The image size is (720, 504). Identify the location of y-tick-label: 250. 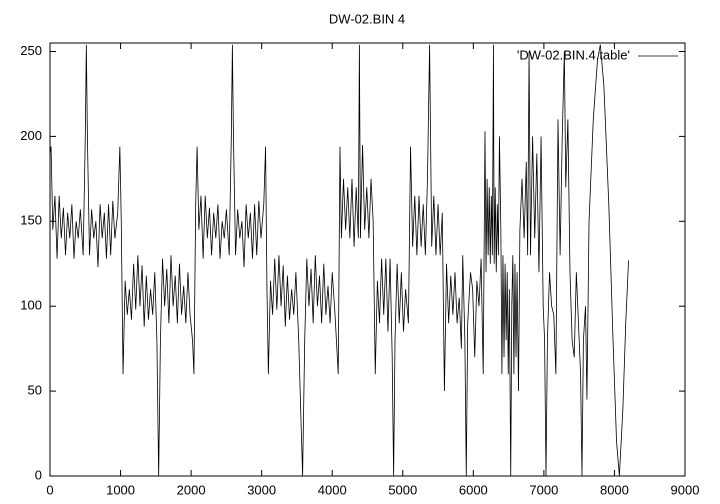
(31, 50).